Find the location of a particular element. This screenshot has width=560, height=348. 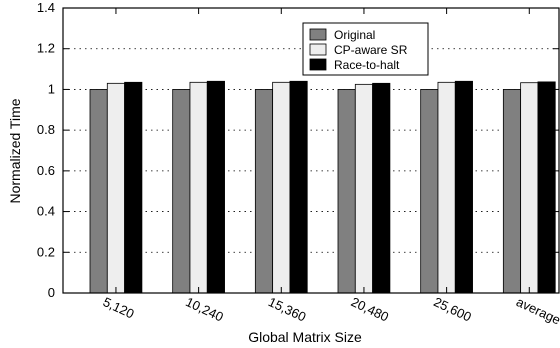

x-axis-title: Global Matrix Size is located at coordinates (305, 337).